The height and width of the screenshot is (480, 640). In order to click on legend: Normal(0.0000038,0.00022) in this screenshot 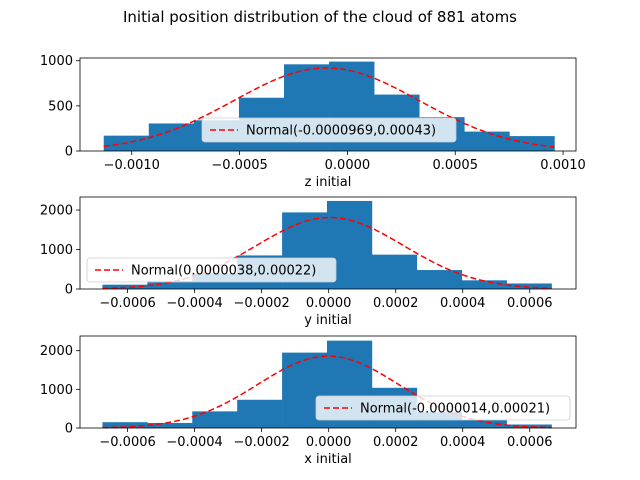, I will do `click(211, 270)`.